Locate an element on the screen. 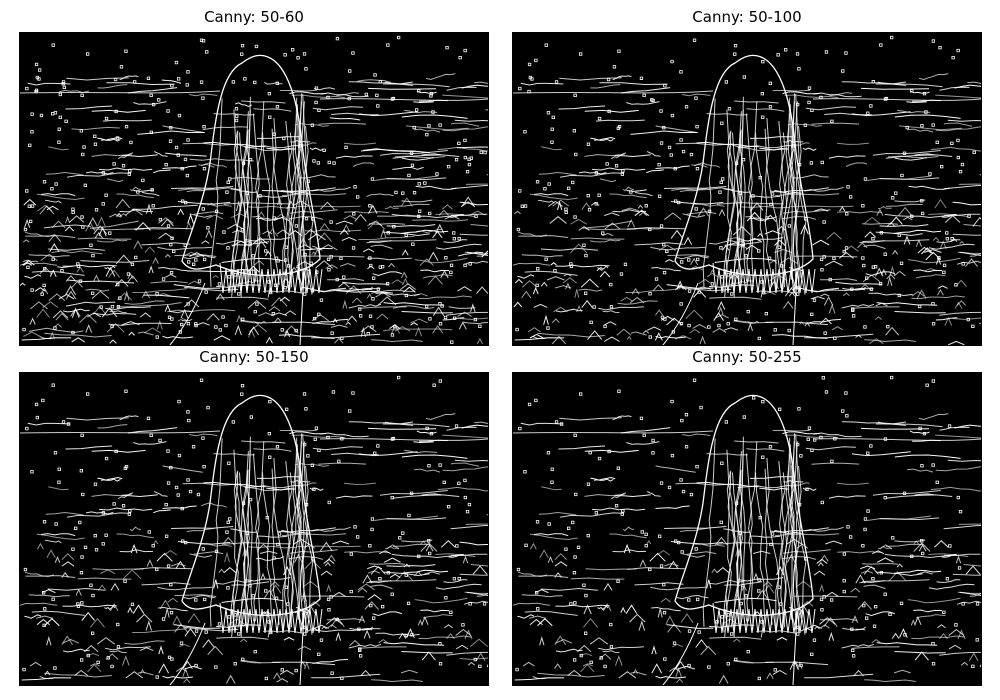  panel-title: Canny: 50-60 is located at coordinates (254, 17).